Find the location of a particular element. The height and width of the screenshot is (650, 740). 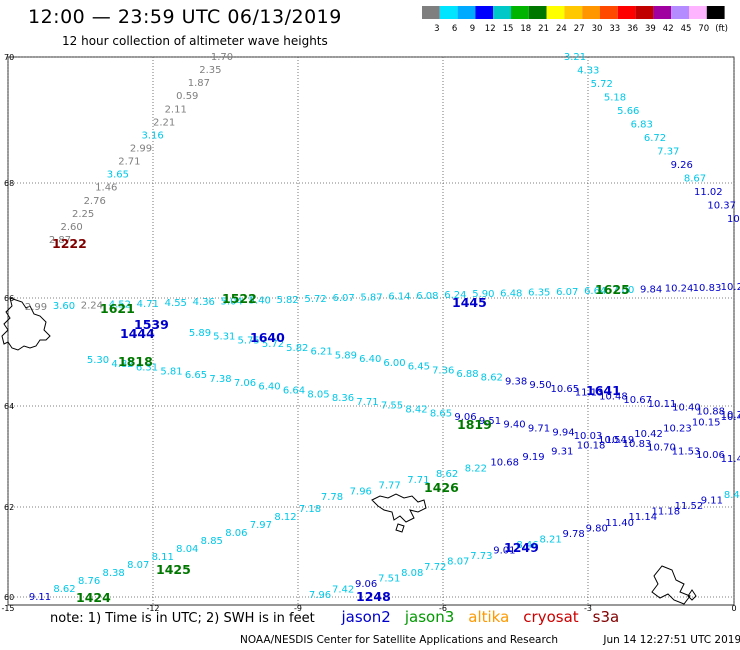

wave-height-label: 4.52 is located at coordinates (120, 305).